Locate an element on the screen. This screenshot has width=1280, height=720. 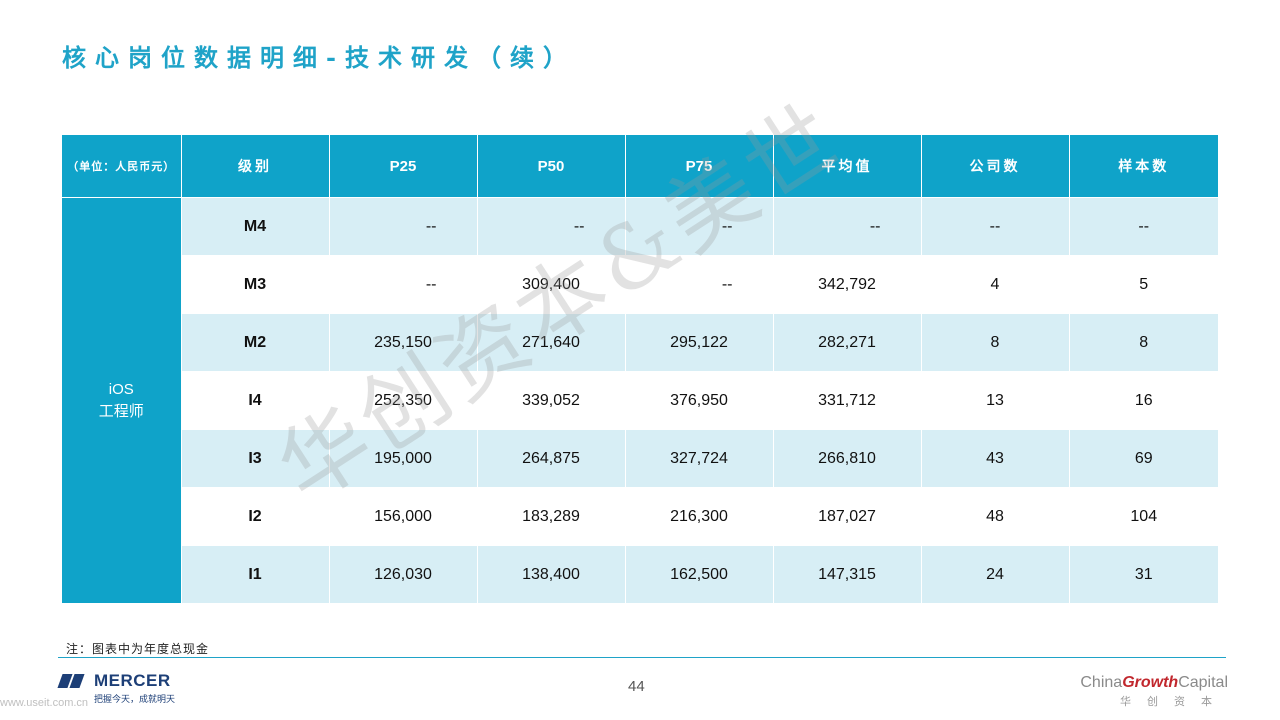
table-row: M2 235,150 271,640 295,122 282,271 8 8 is located at coordinates (640, 342).